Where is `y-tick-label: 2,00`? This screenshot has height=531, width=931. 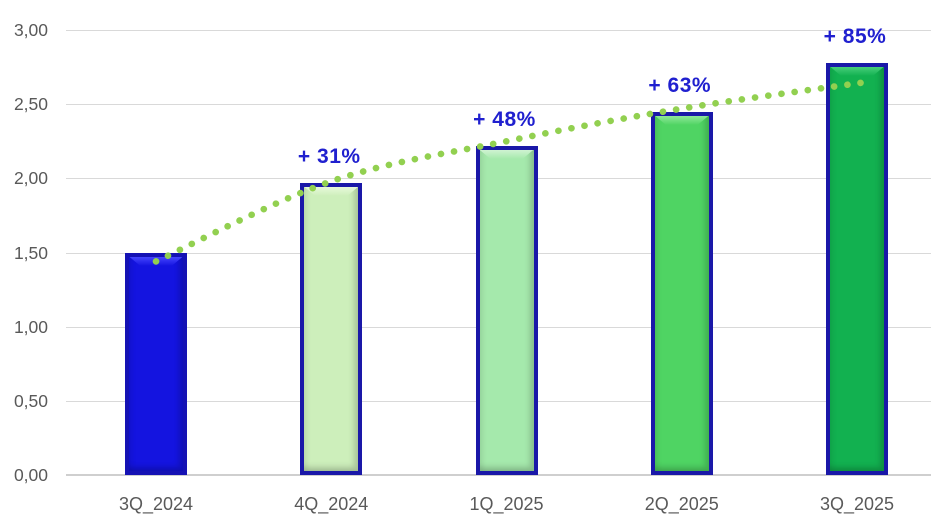
y-tick-label: 2,00 is located at coordinates (30, 178).